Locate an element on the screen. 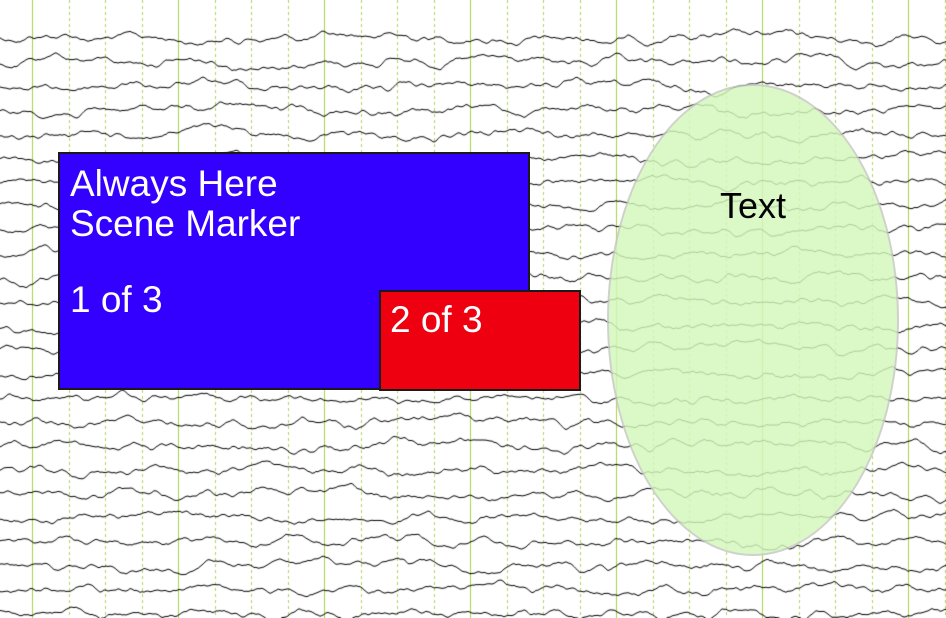 This screenshot has height=618, width=946. second-marker-counter: 2 of 3 is located at coordinates (436, 319).